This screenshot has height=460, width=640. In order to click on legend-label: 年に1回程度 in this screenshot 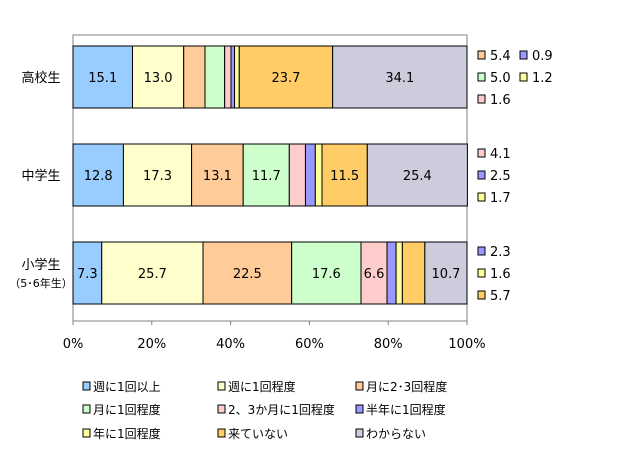, I will do `click(127, 433)`.